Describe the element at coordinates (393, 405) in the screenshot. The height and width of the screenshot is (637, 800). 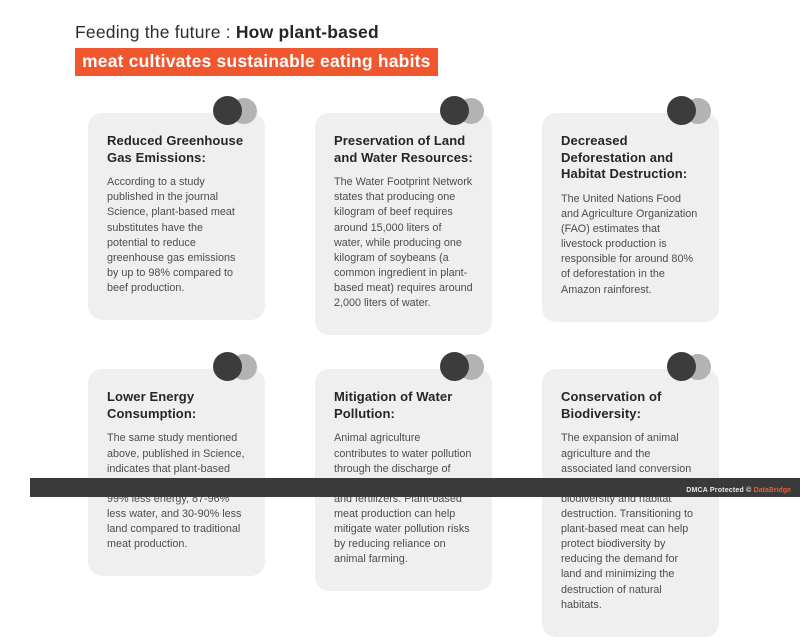
I see `card-title: Mitigation of Water Pollution:` at that location.